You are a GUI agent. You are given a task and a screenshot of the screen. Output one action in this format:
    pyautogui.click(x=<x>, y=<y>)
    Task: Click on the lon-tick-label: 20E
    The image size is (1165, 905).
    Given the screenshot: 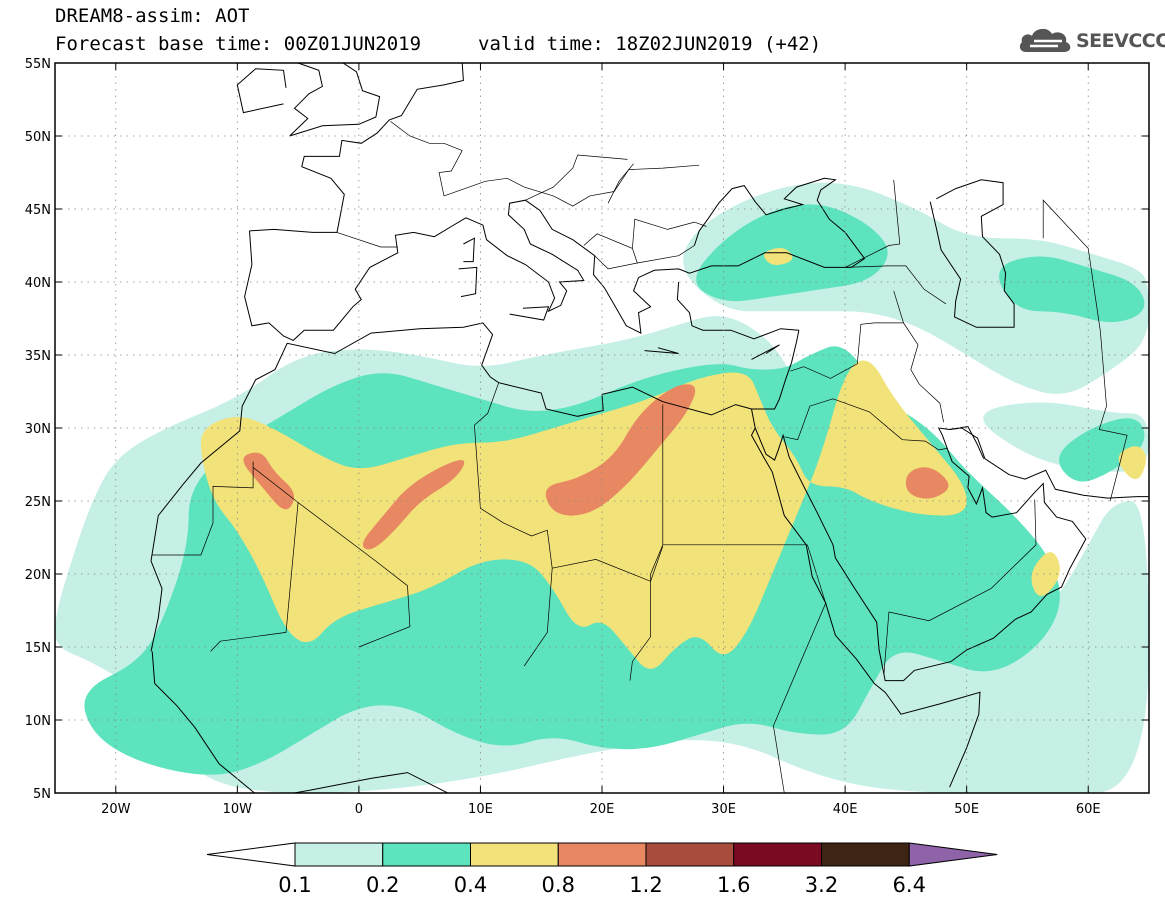 What is the action you would take?
    pyautogui.click(x=602, y=809)
    